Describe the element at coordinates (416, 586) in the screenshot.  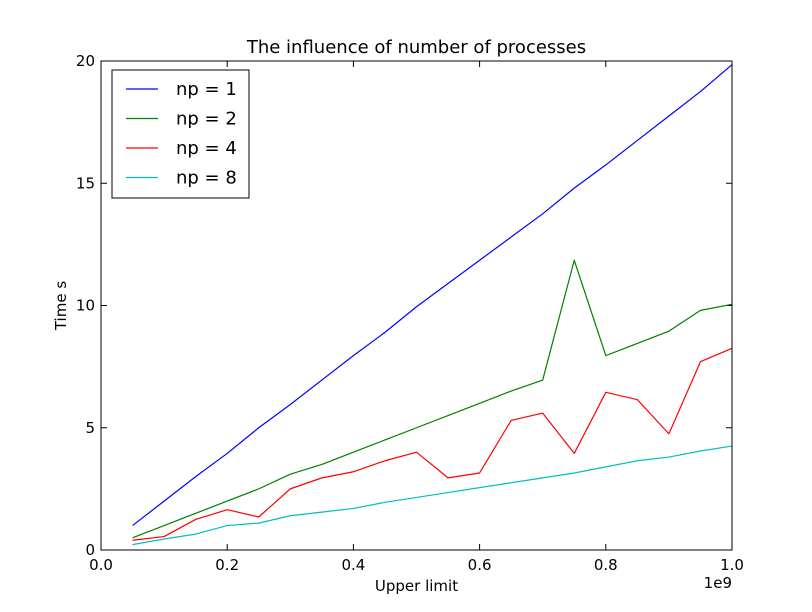
I see `x-axis-label: Upper limit` at that location.